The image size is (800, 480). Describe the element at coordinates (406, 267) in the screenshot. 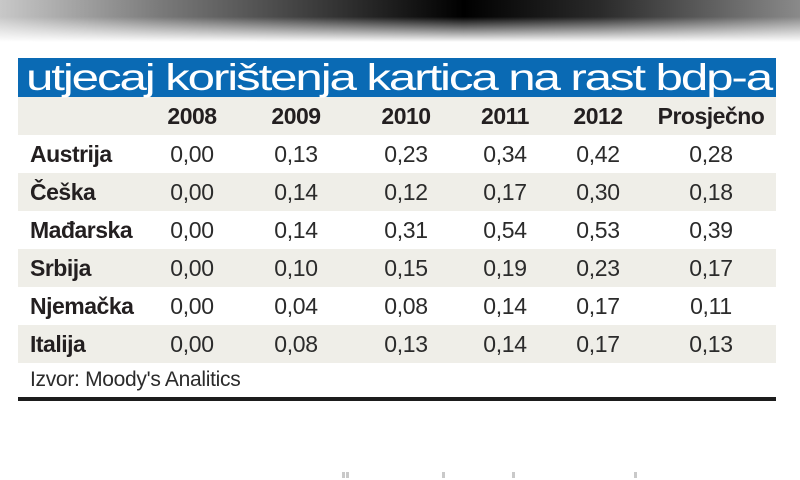

I see `value-cell: 0,15` at that location.